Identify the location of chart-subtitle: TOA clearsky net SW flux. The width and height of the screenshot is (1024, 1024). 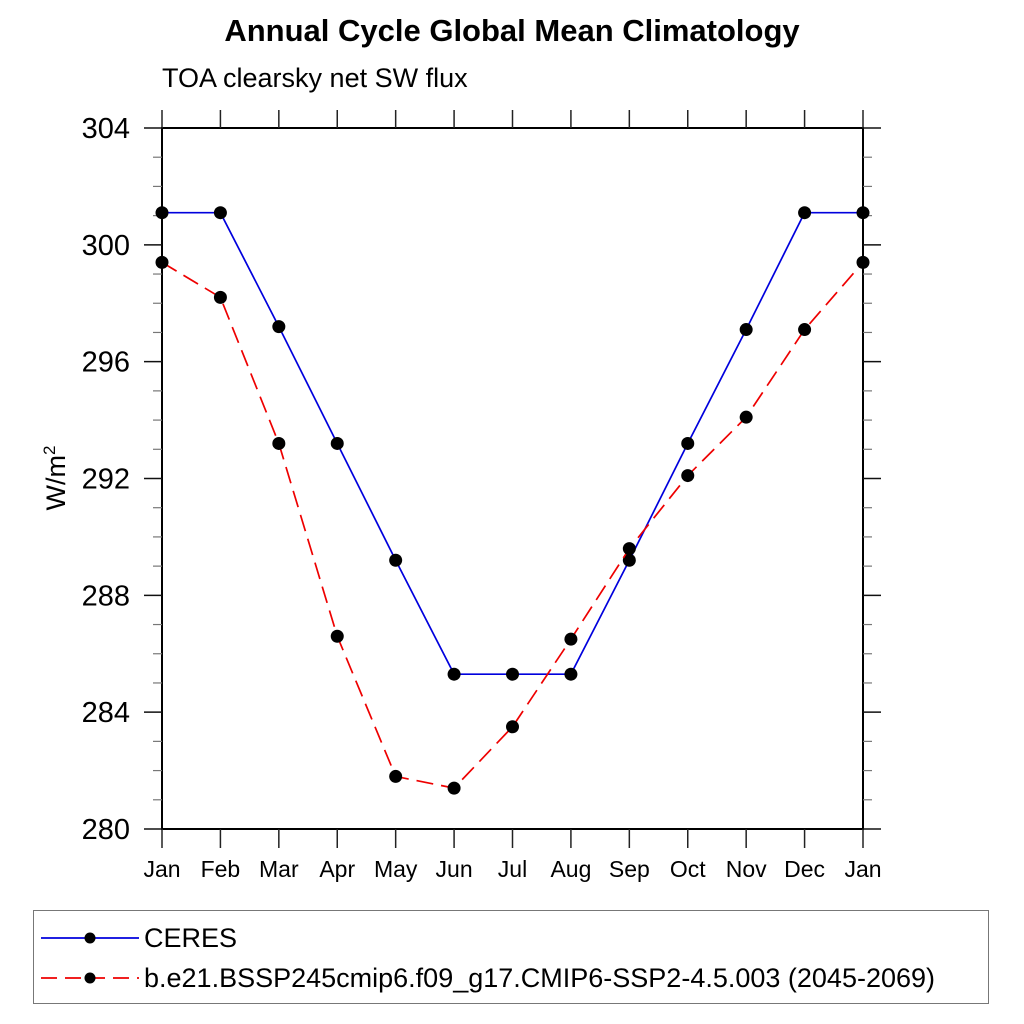
(315, 78).